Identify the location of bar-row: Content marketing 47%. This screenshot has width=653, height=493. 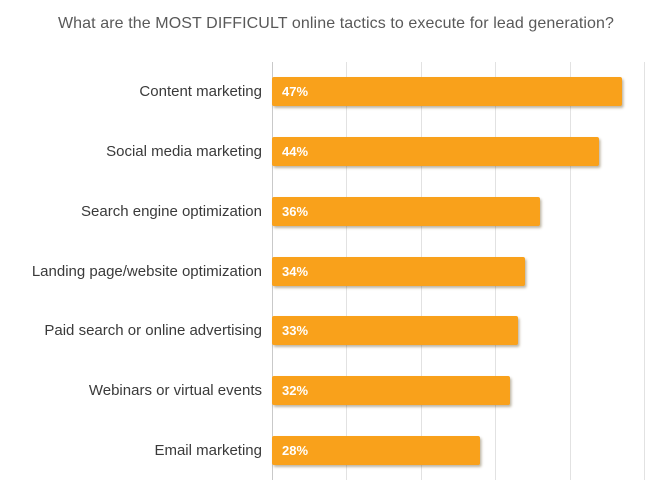
(322, 92).